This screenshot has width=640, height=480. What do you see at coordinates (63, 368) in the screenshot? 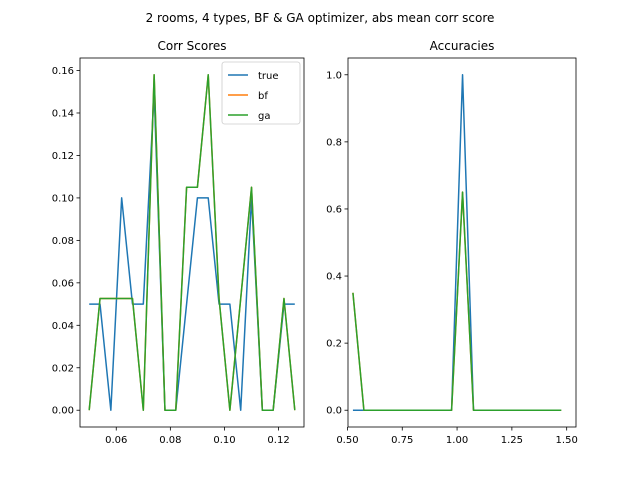
I see `y-tick-label: 0.02` at bounding box center [63, 368].